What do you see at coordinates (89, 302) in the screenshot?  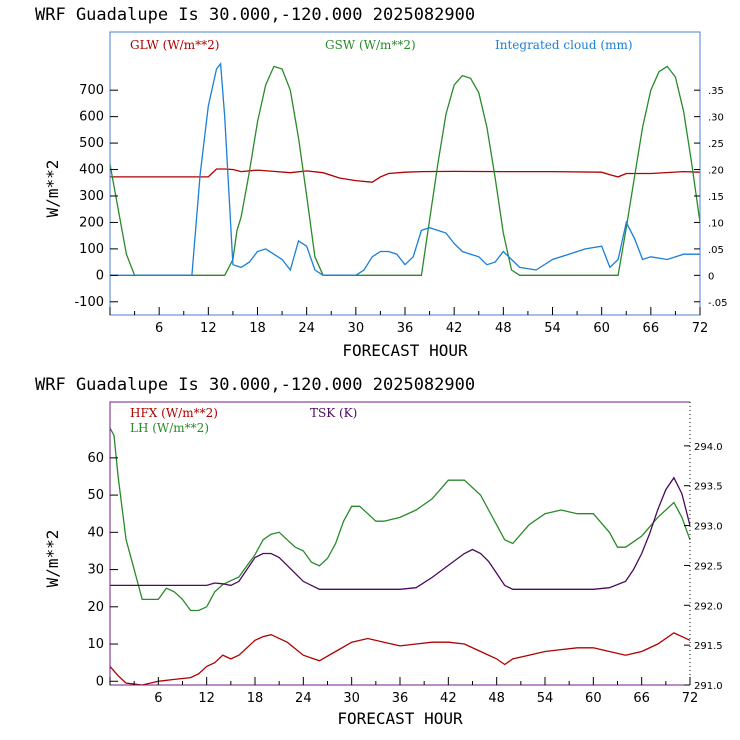 I see `y-tick-label: -100` at bounding box center [89, 302].